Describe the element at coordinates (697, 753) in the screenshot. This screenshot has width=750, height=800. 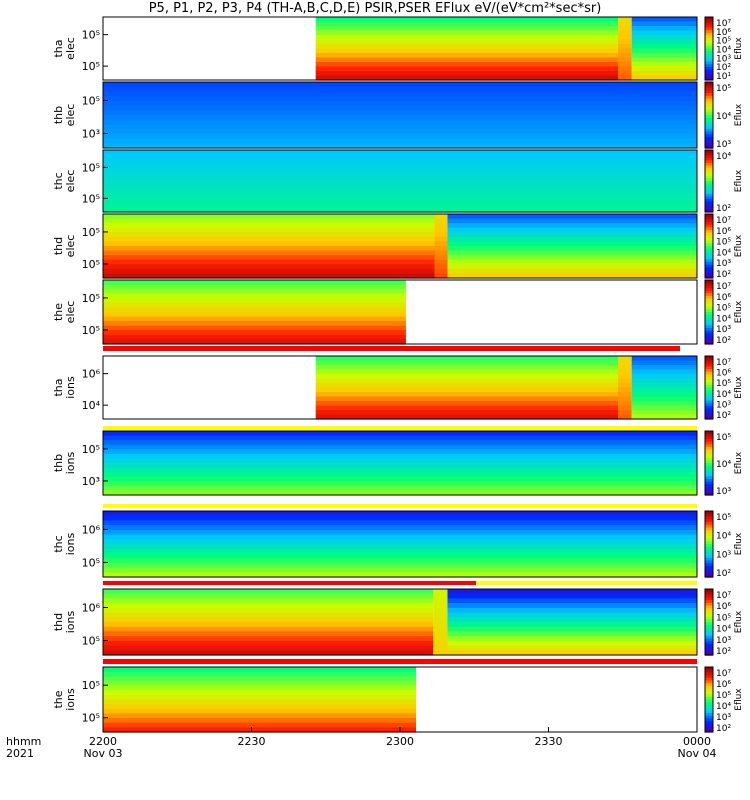
I see `x-date-label: Nov 04` at that location.